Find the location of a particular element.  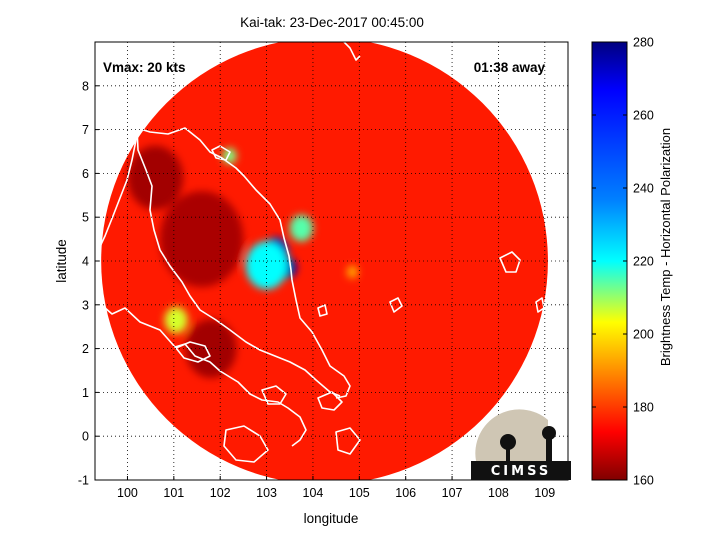

y-axis-label: latitude is located at coordinates (61, 261).